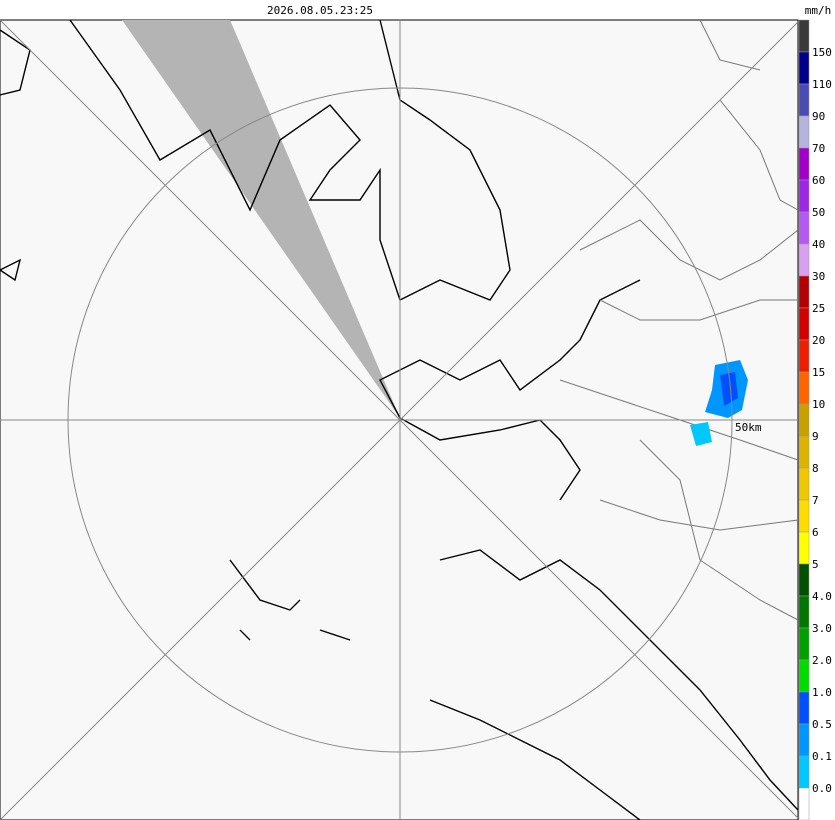 The height and width of the screenshot is (820, 835). I want to click on legend-label: 0.5, so click(822, 724).